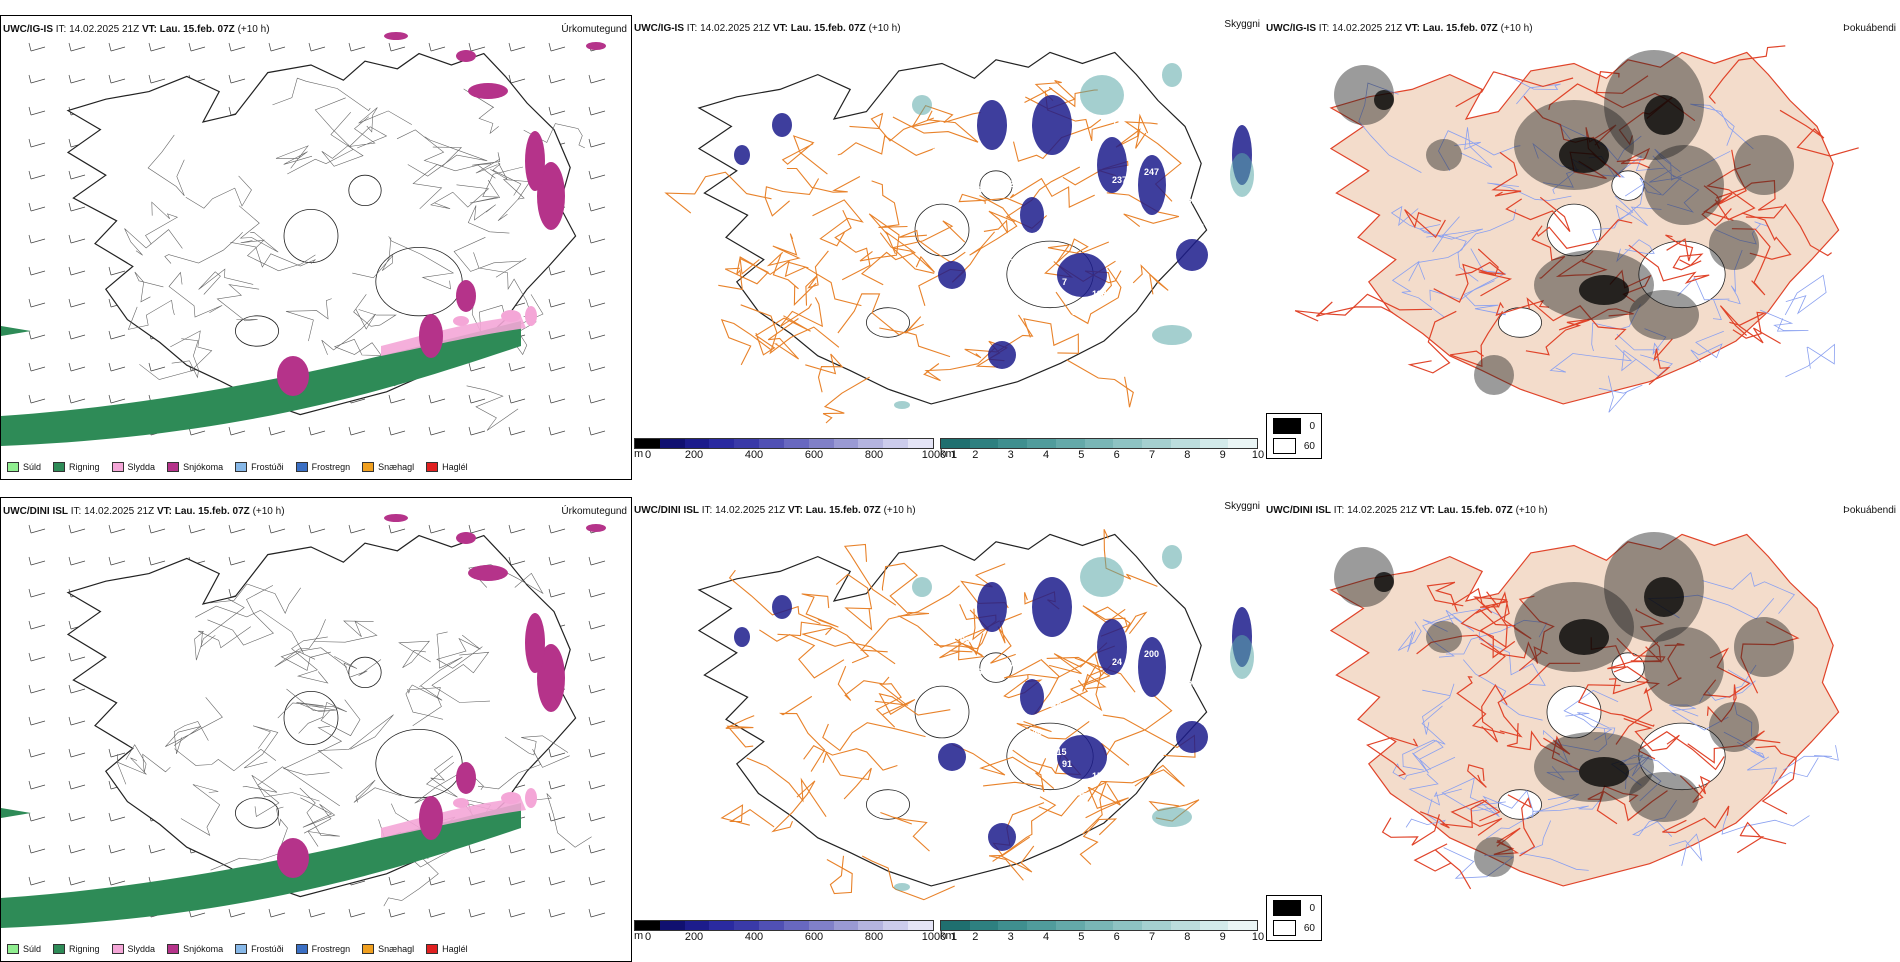 Image resolution: width=1900 pixels, height=962 pixels. Describe the element at coordinates (1099, 294) in the screenshot. I see `visibility-value-label: 118` at that location.